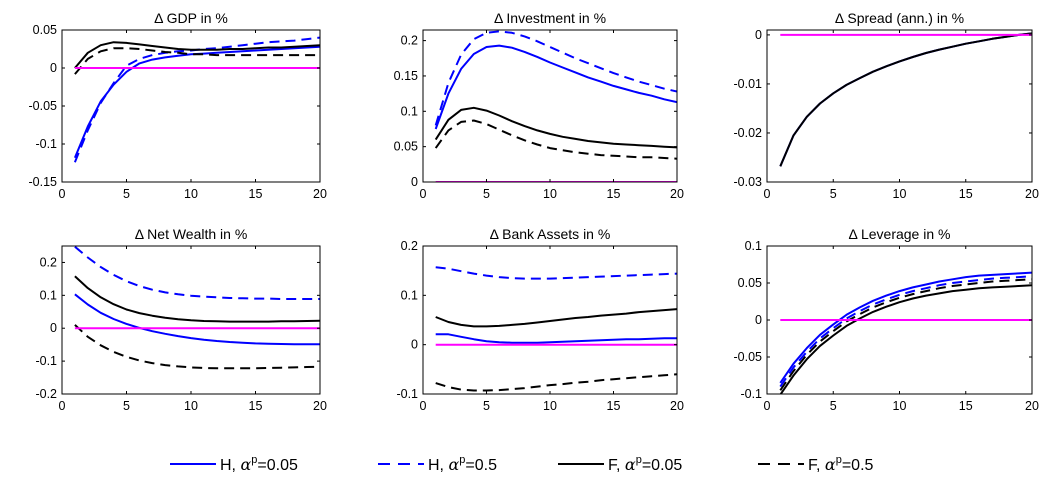  I want to click on y-tick-label: 0.05, so click(406, 147).